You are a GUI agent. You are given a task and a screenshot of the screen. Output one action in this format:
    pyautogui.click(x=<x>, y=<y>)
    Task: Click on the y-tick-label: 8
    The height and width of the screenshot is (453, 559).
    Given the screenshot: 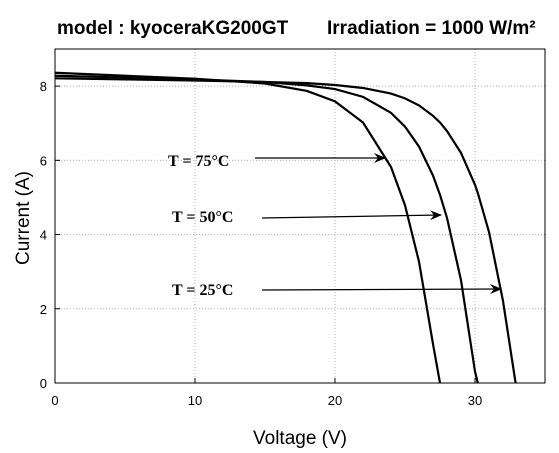 What is the action you would take?
    pyautogui.click(x=43, y=86)
    